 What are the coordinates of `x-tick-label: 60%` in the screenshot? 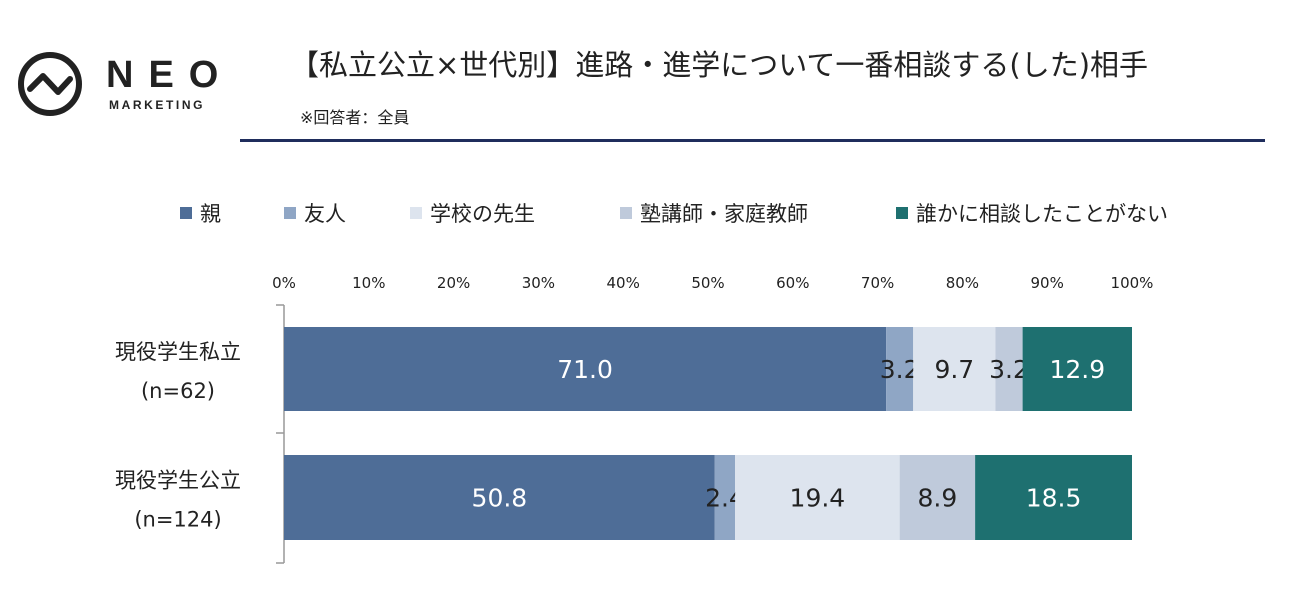 It's located at (792, 283).